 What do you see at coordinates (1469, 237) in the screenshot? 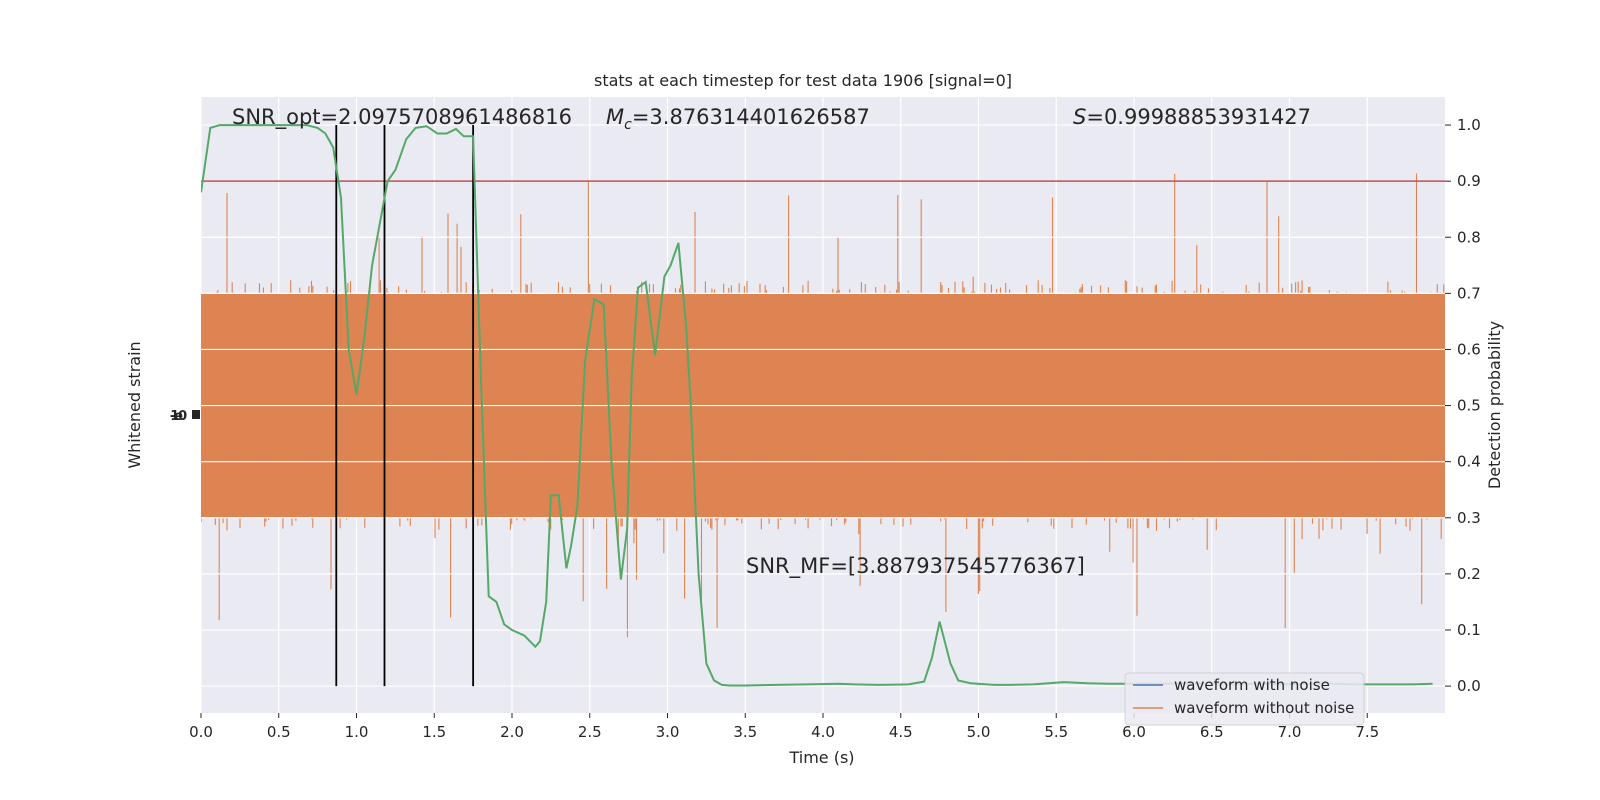
I see `y-tick-label: 0.8` at bounding box center [1469, 237].